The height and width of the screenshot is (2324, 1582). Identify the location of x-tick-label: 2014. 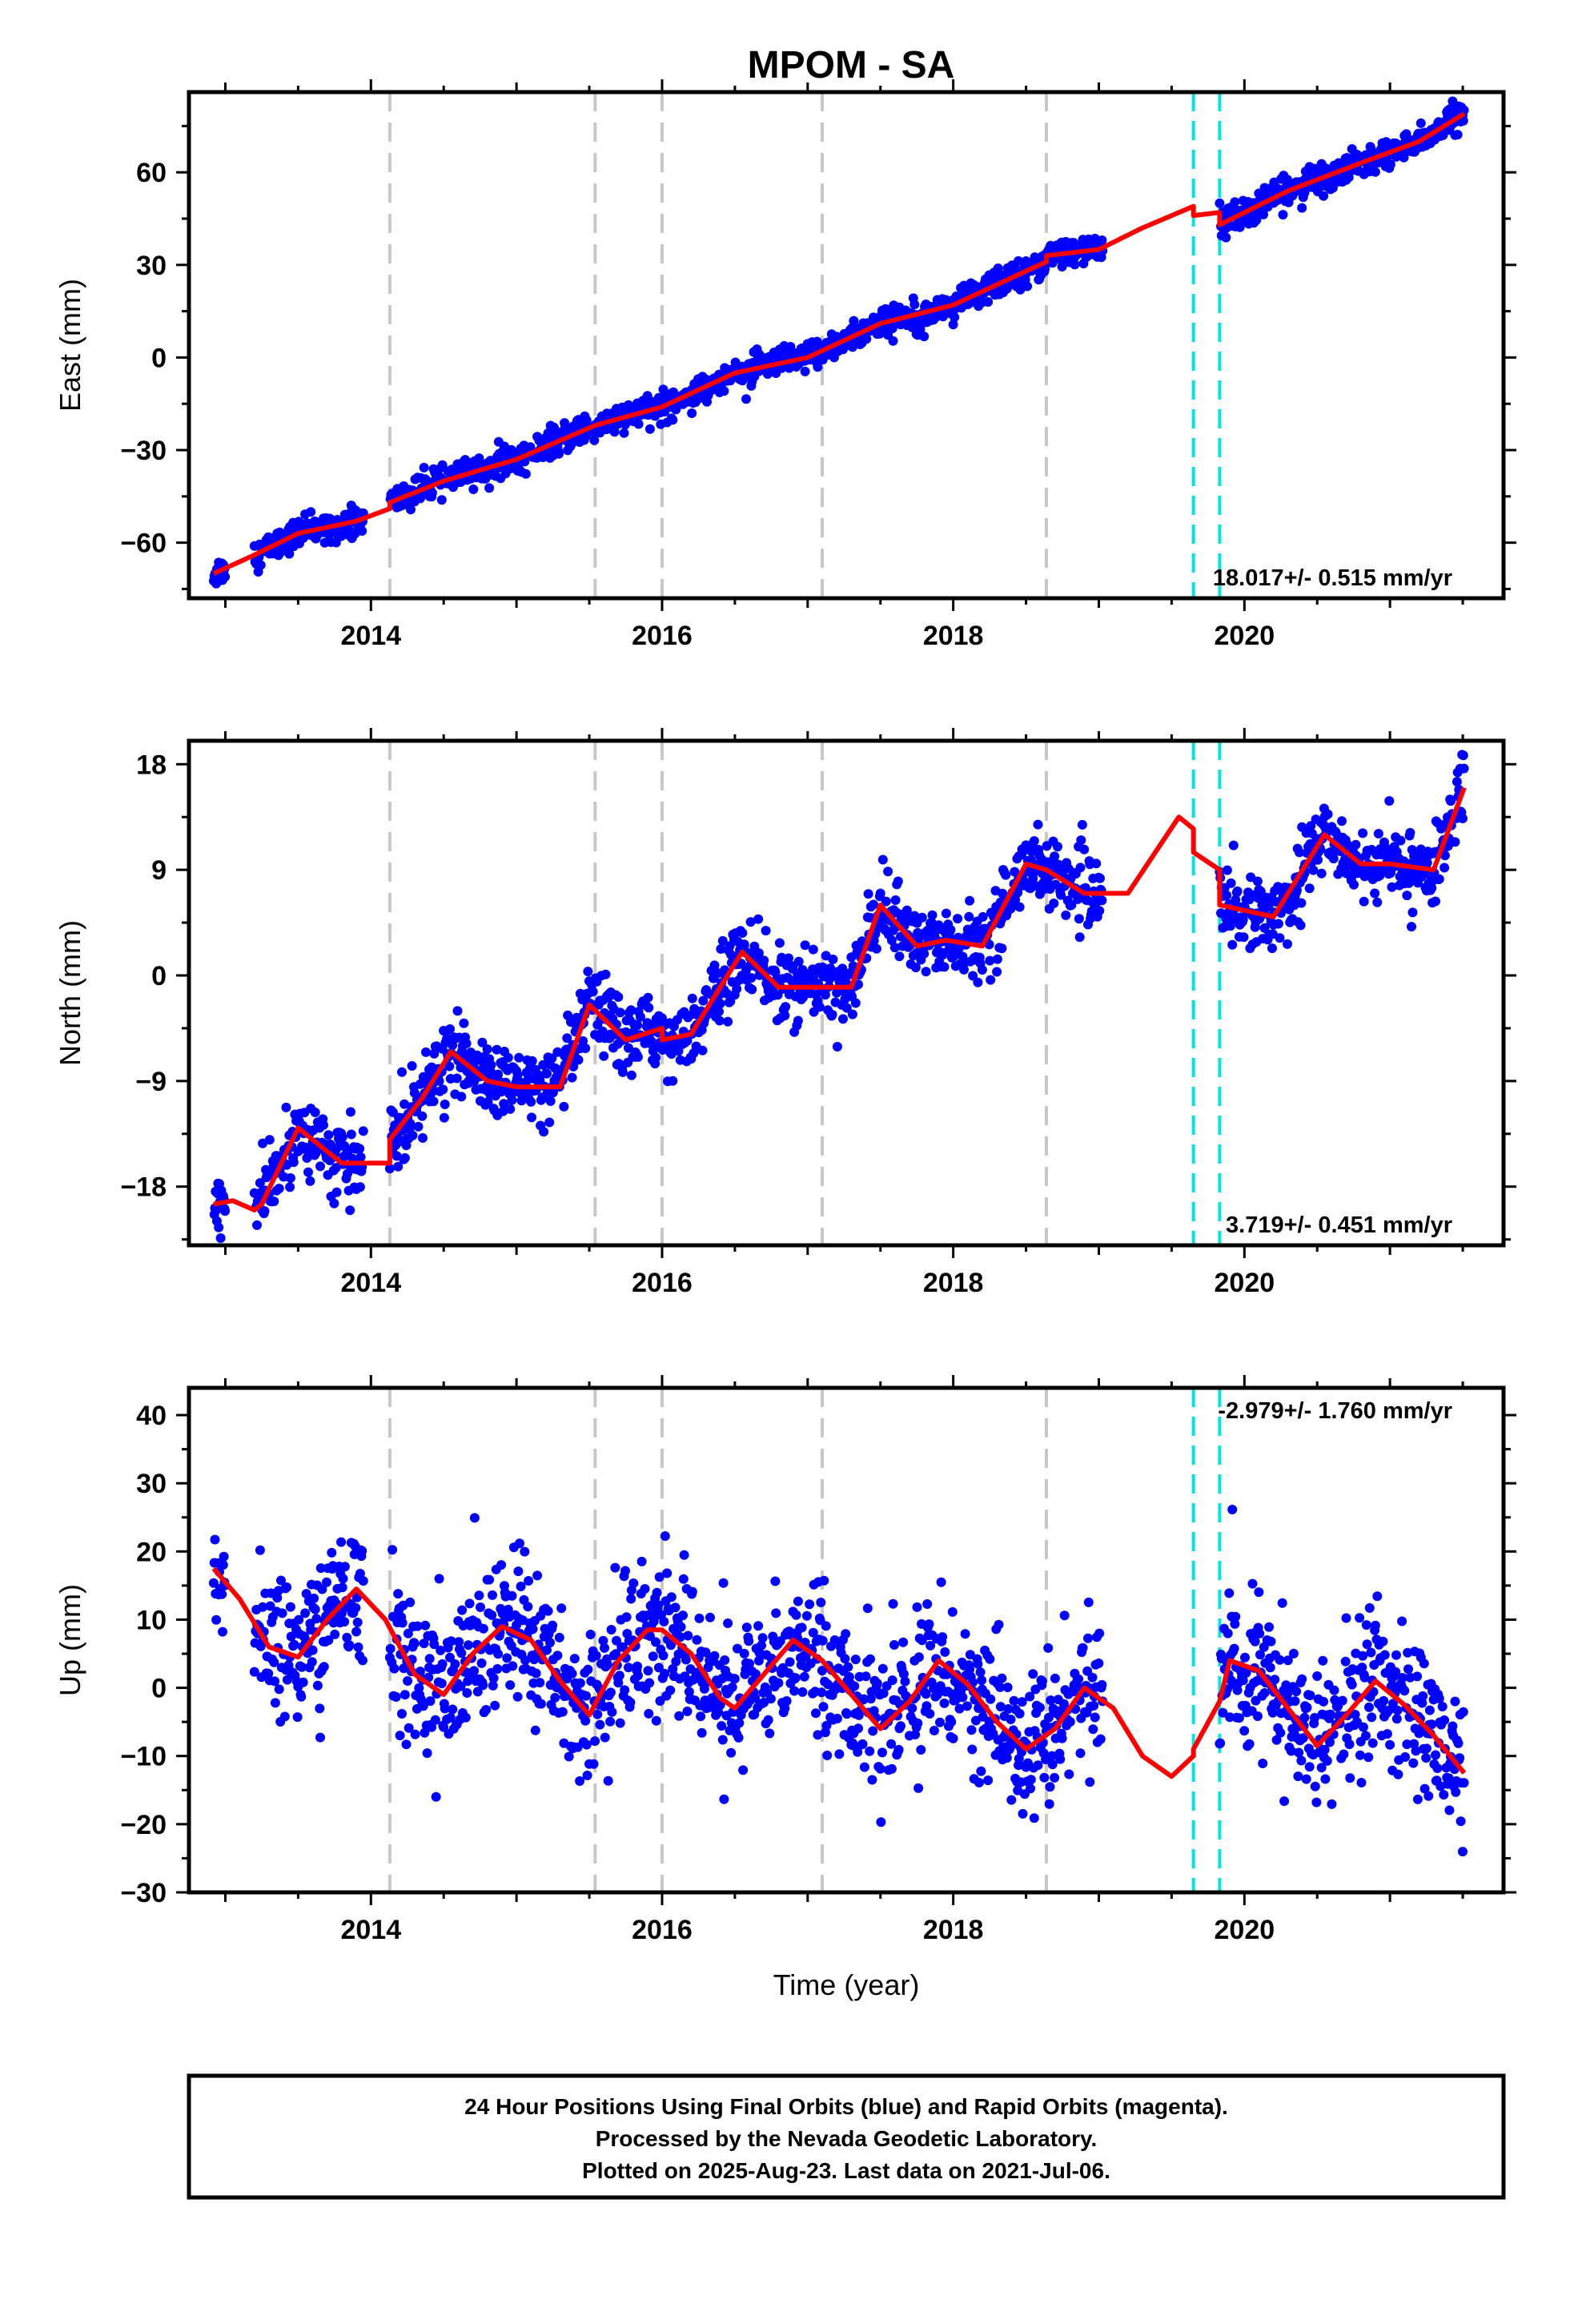
(370, 1930).